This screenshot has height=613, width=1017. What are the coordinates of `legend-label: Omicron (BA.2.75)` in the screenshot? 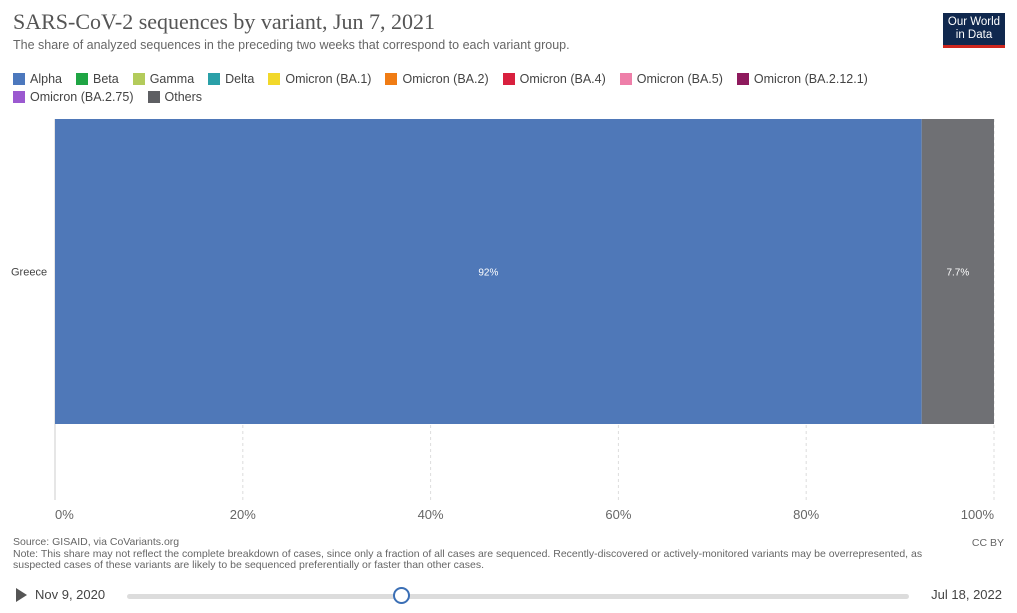 It's located at (82, 96).